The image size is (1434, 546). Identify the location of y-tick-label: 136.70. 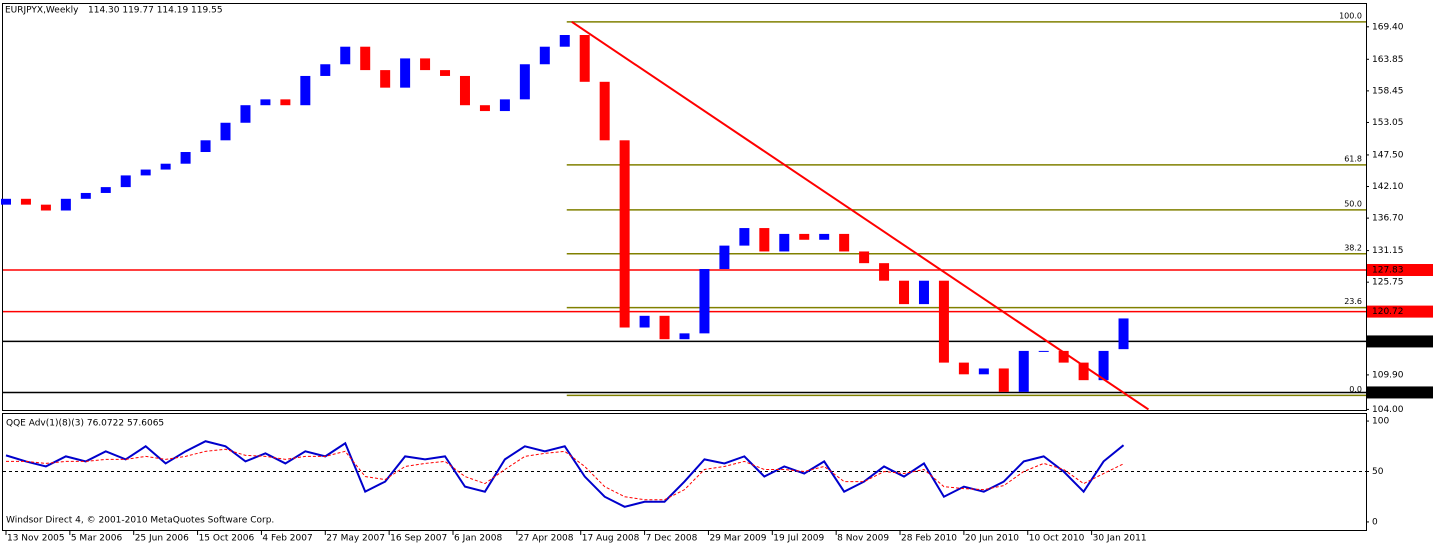
(1388, 219).